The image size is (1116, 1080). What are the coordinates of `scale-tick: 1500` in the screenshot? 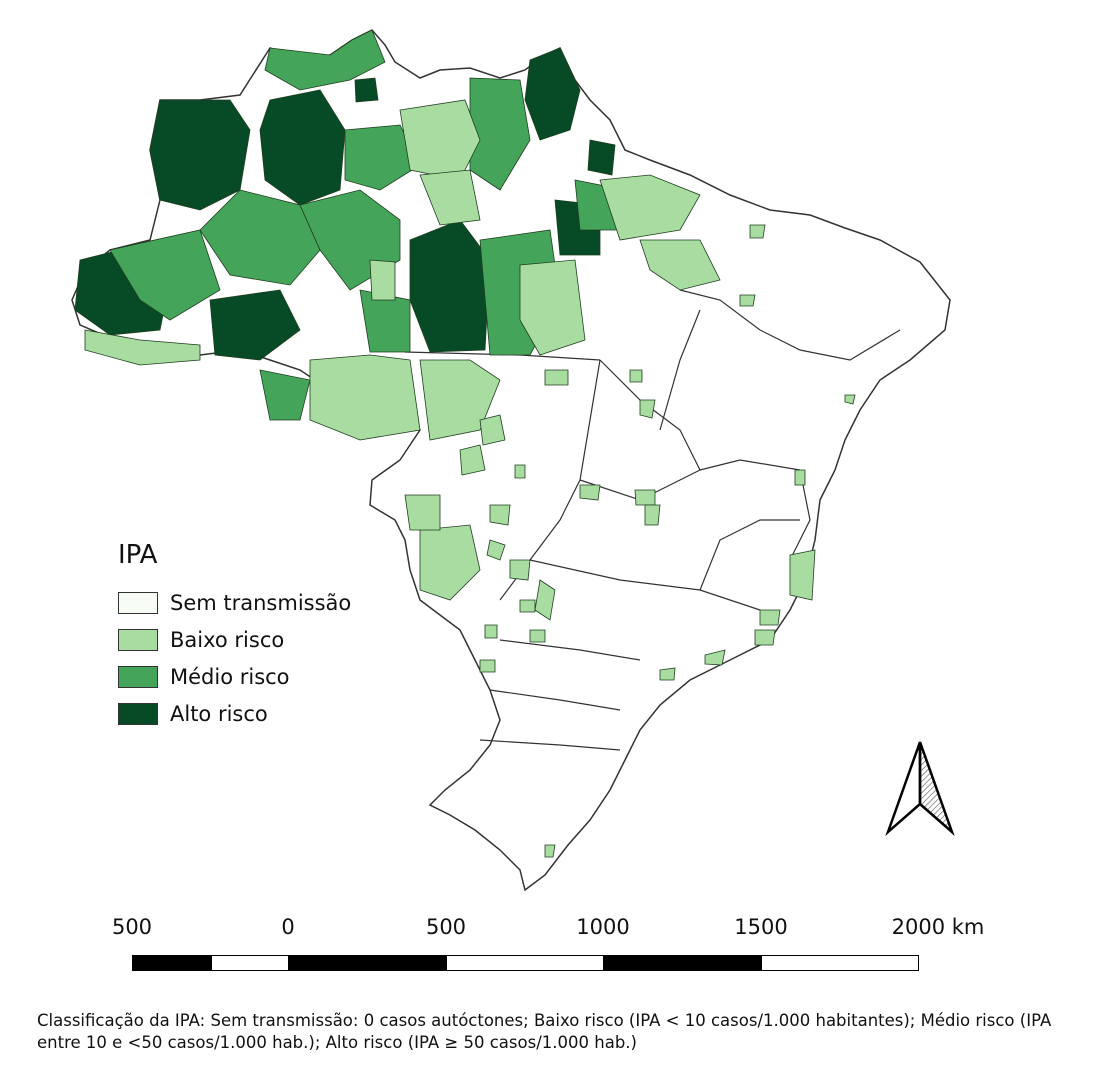 It's located at (761, 927).